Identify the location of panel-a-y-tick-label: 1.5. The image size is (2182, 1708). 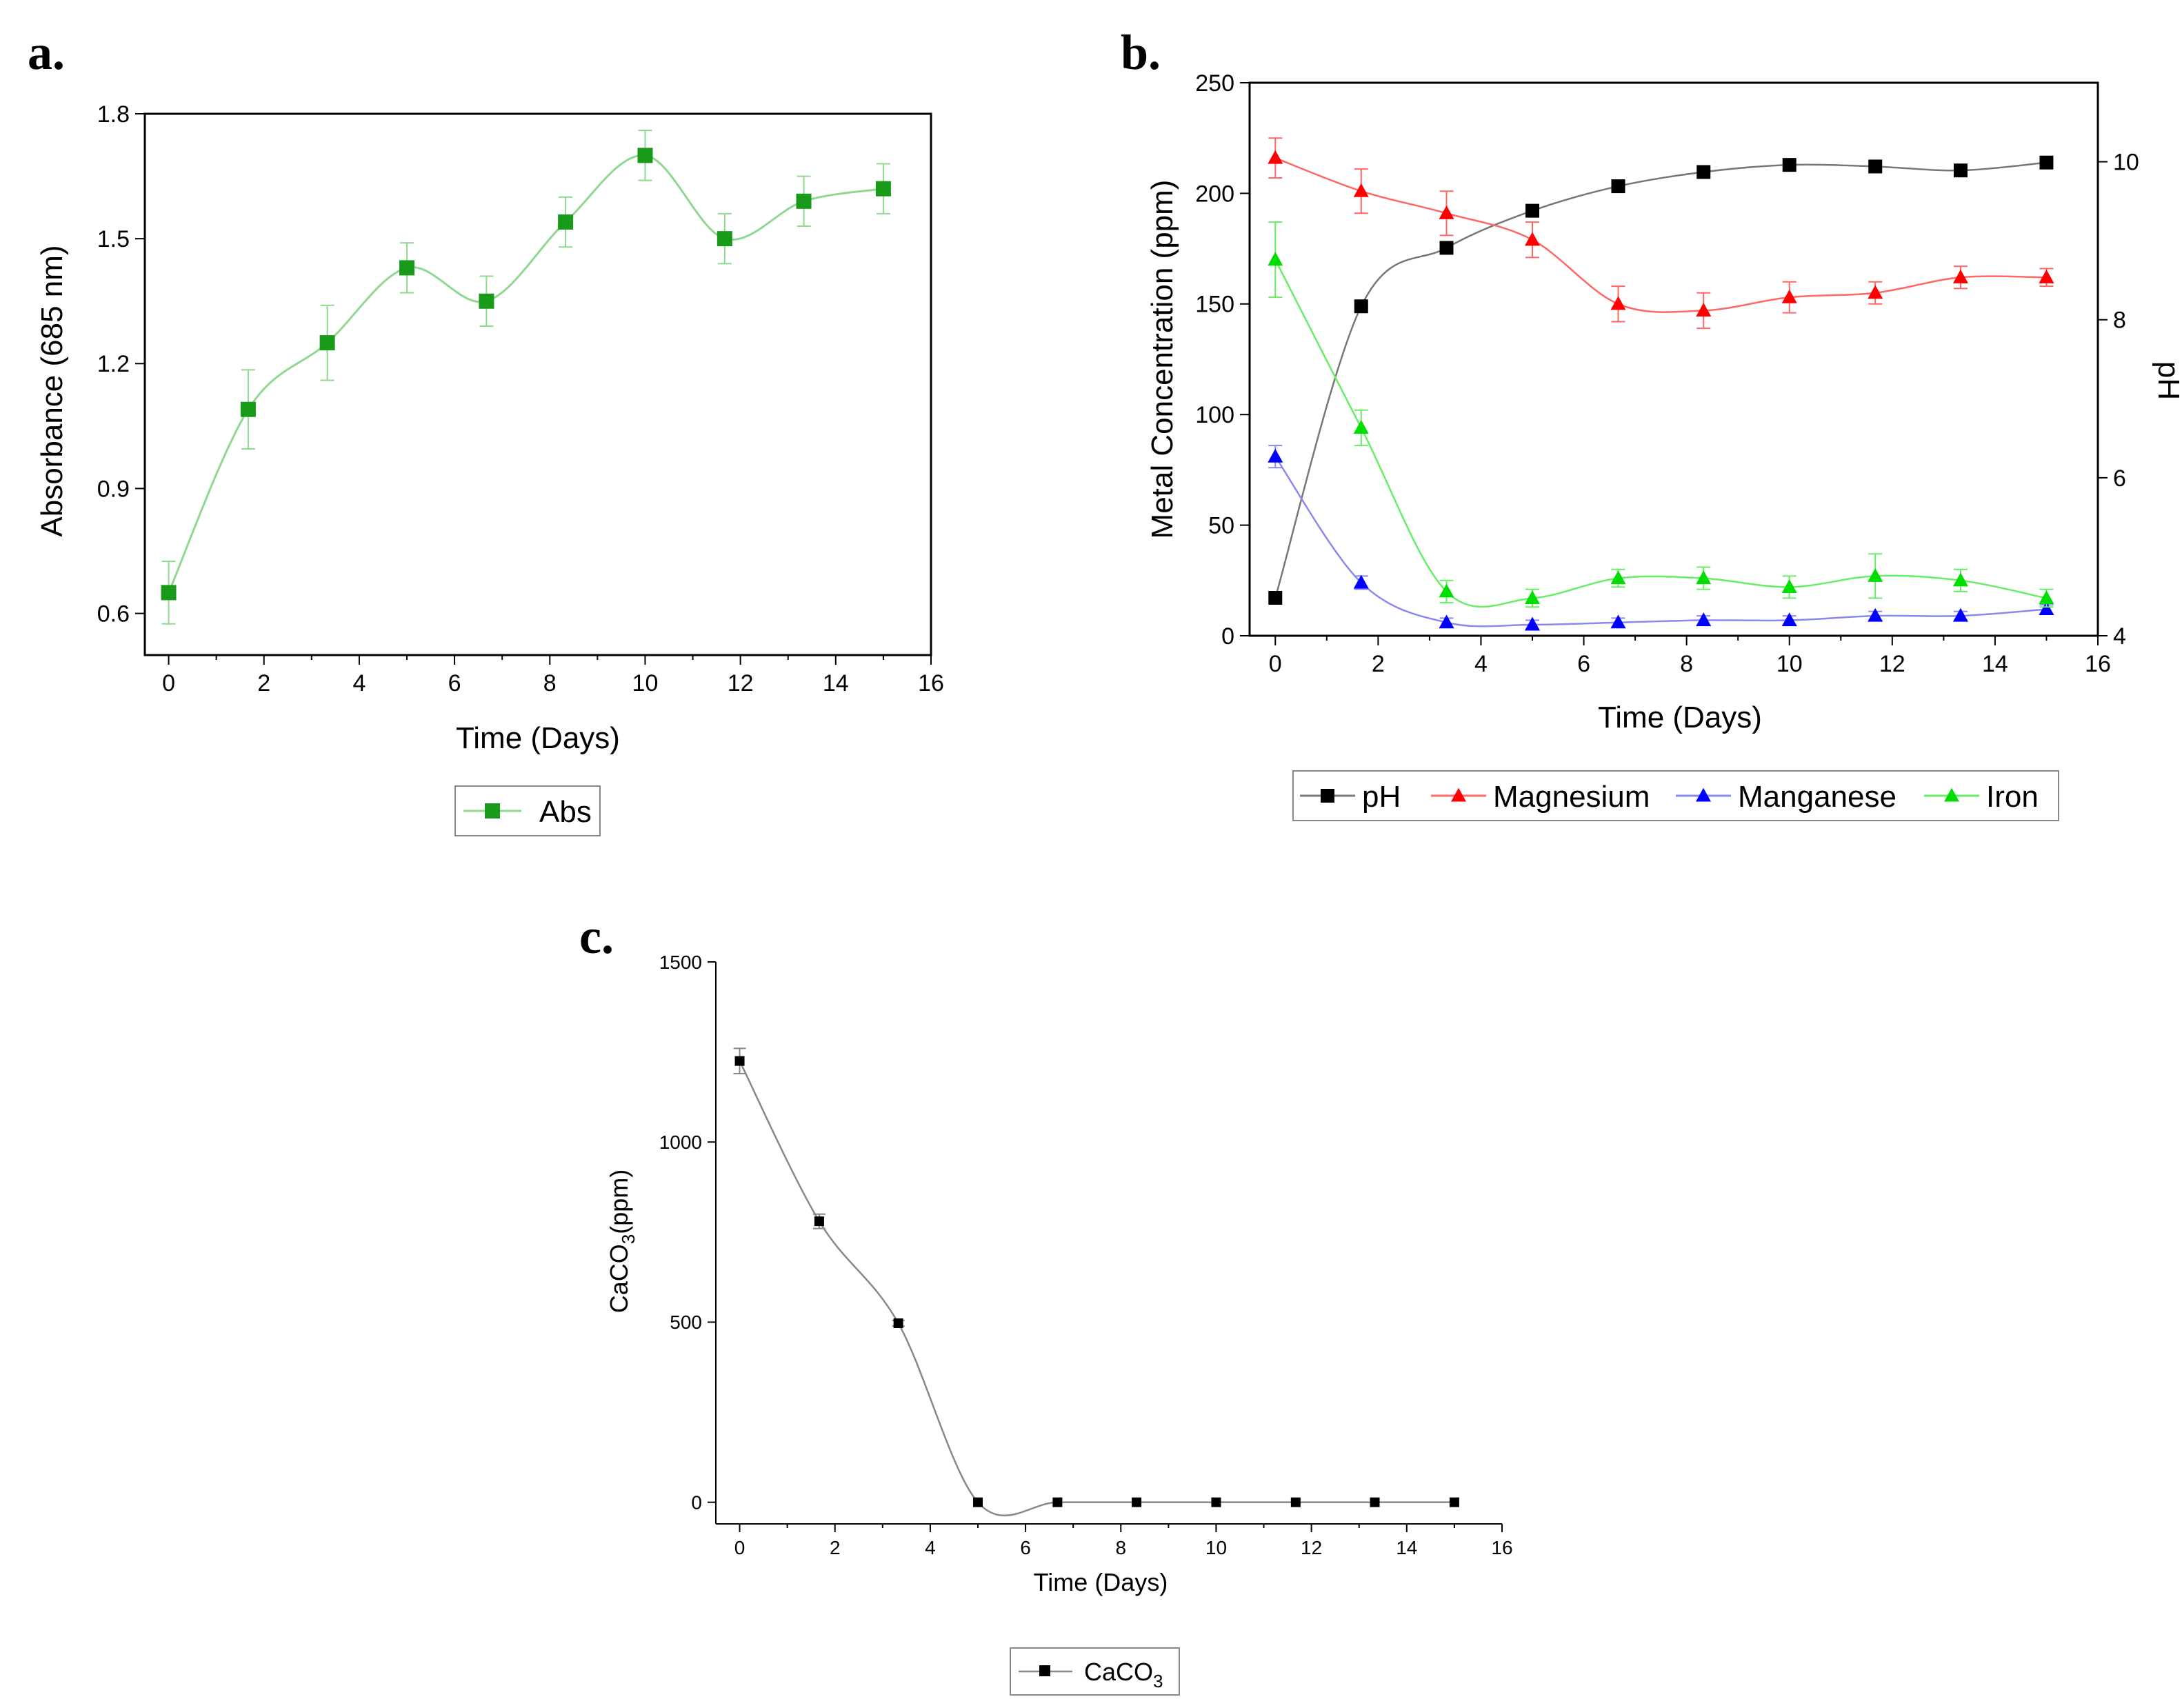
(113, 239).